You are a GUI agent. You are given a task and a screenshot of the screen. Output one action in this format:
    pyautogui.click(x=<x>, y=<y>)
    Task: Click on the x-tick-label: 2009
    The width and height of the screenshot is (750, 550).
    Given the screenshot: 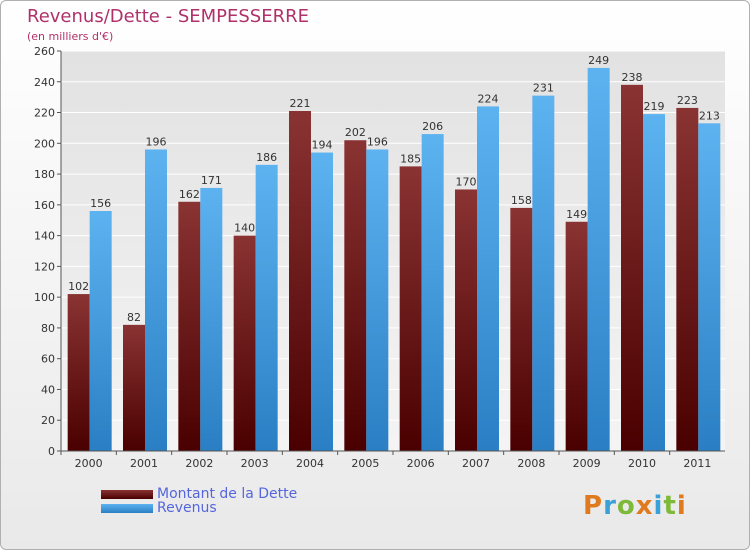 What is the action you would take?
    pyautogui.click(x=587, y=463)
    